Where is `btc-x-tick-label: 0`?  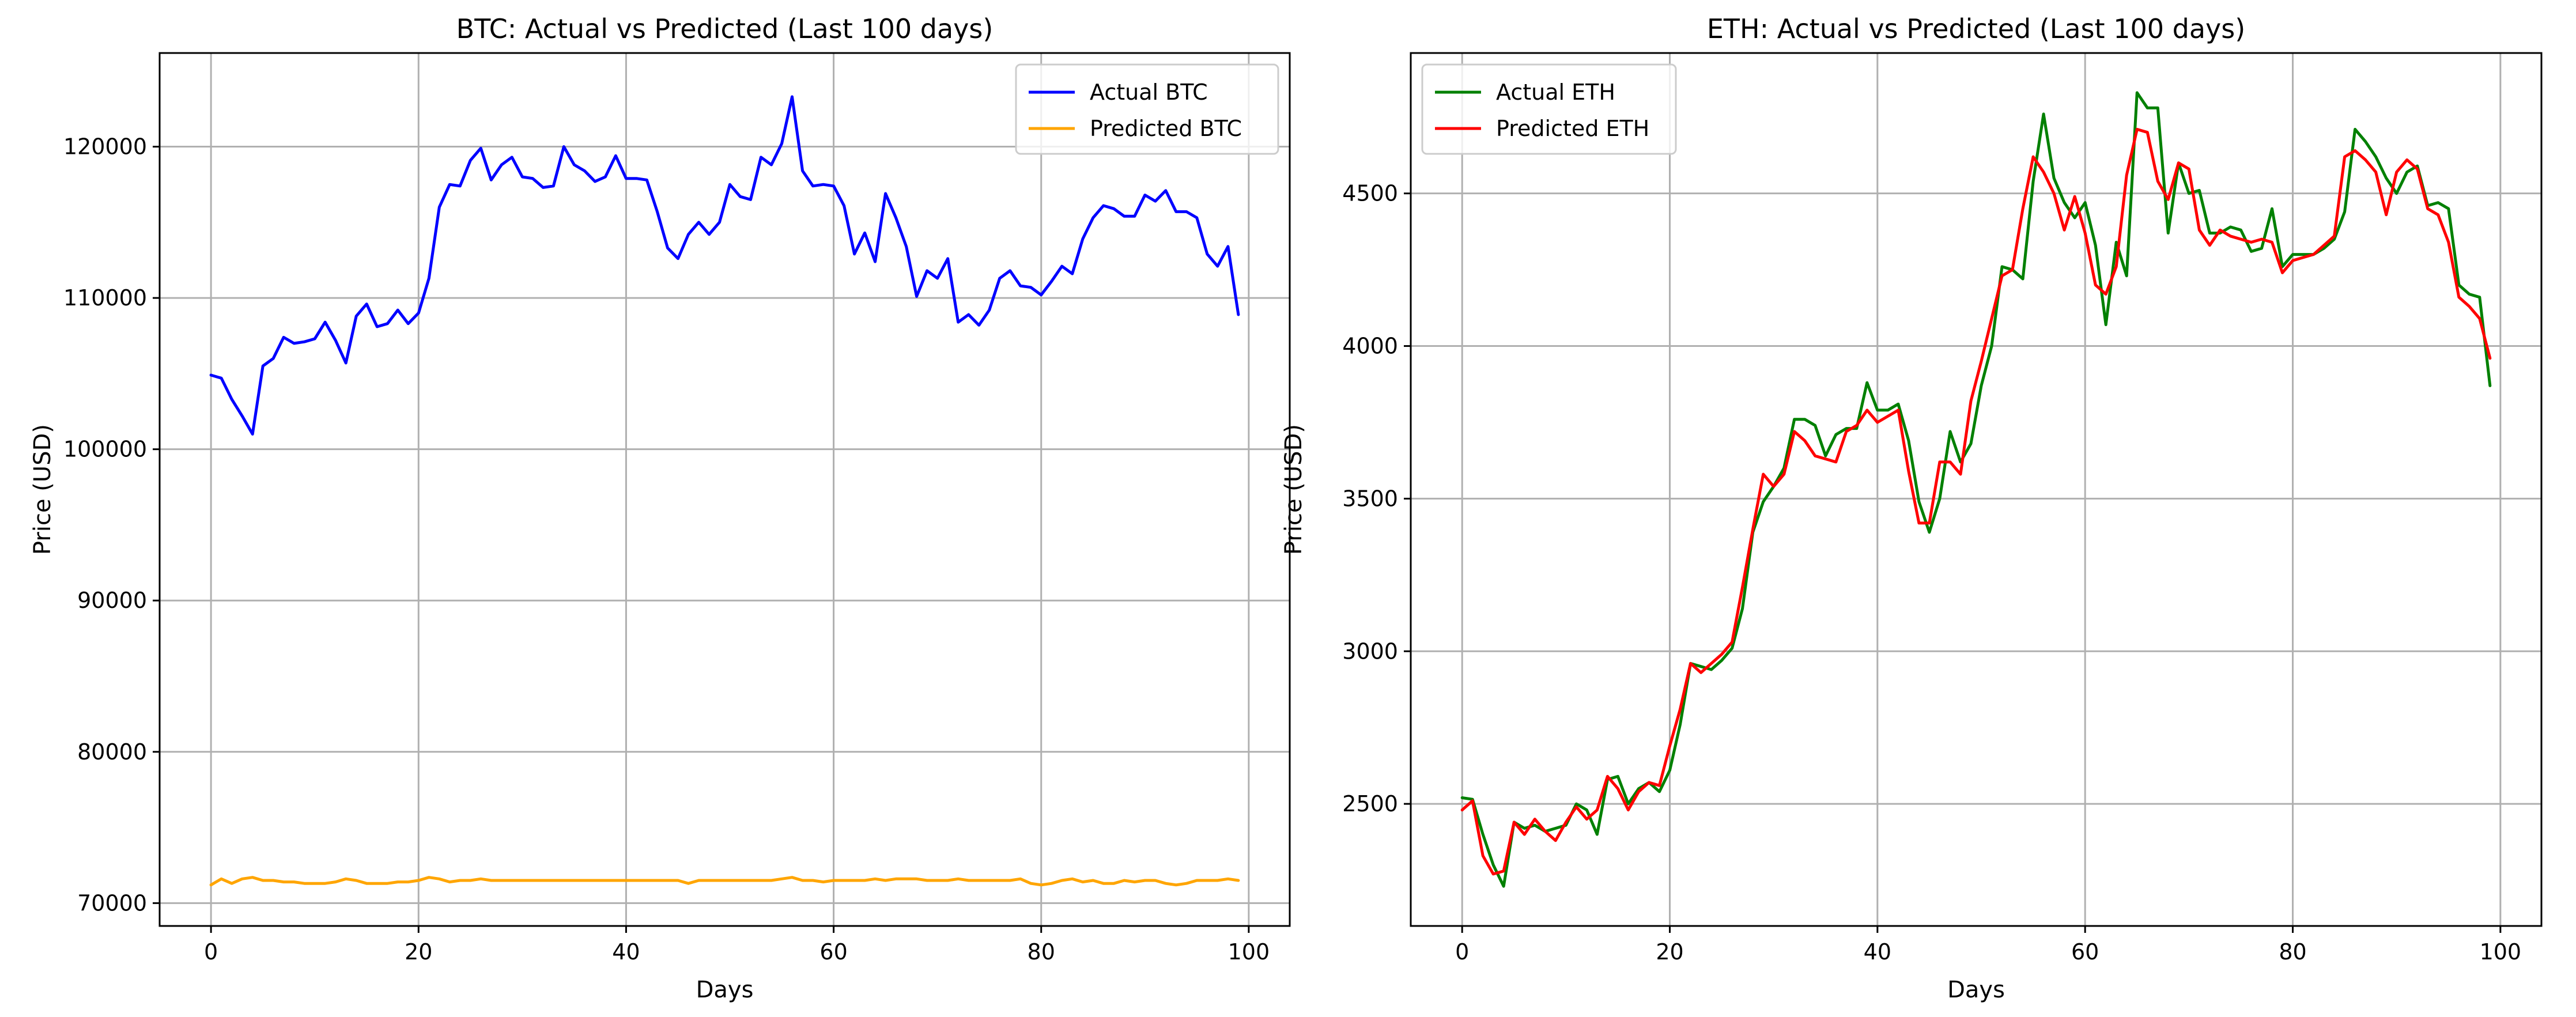 btc-x-tick-label: 0 is located at coordinates (211, 952).